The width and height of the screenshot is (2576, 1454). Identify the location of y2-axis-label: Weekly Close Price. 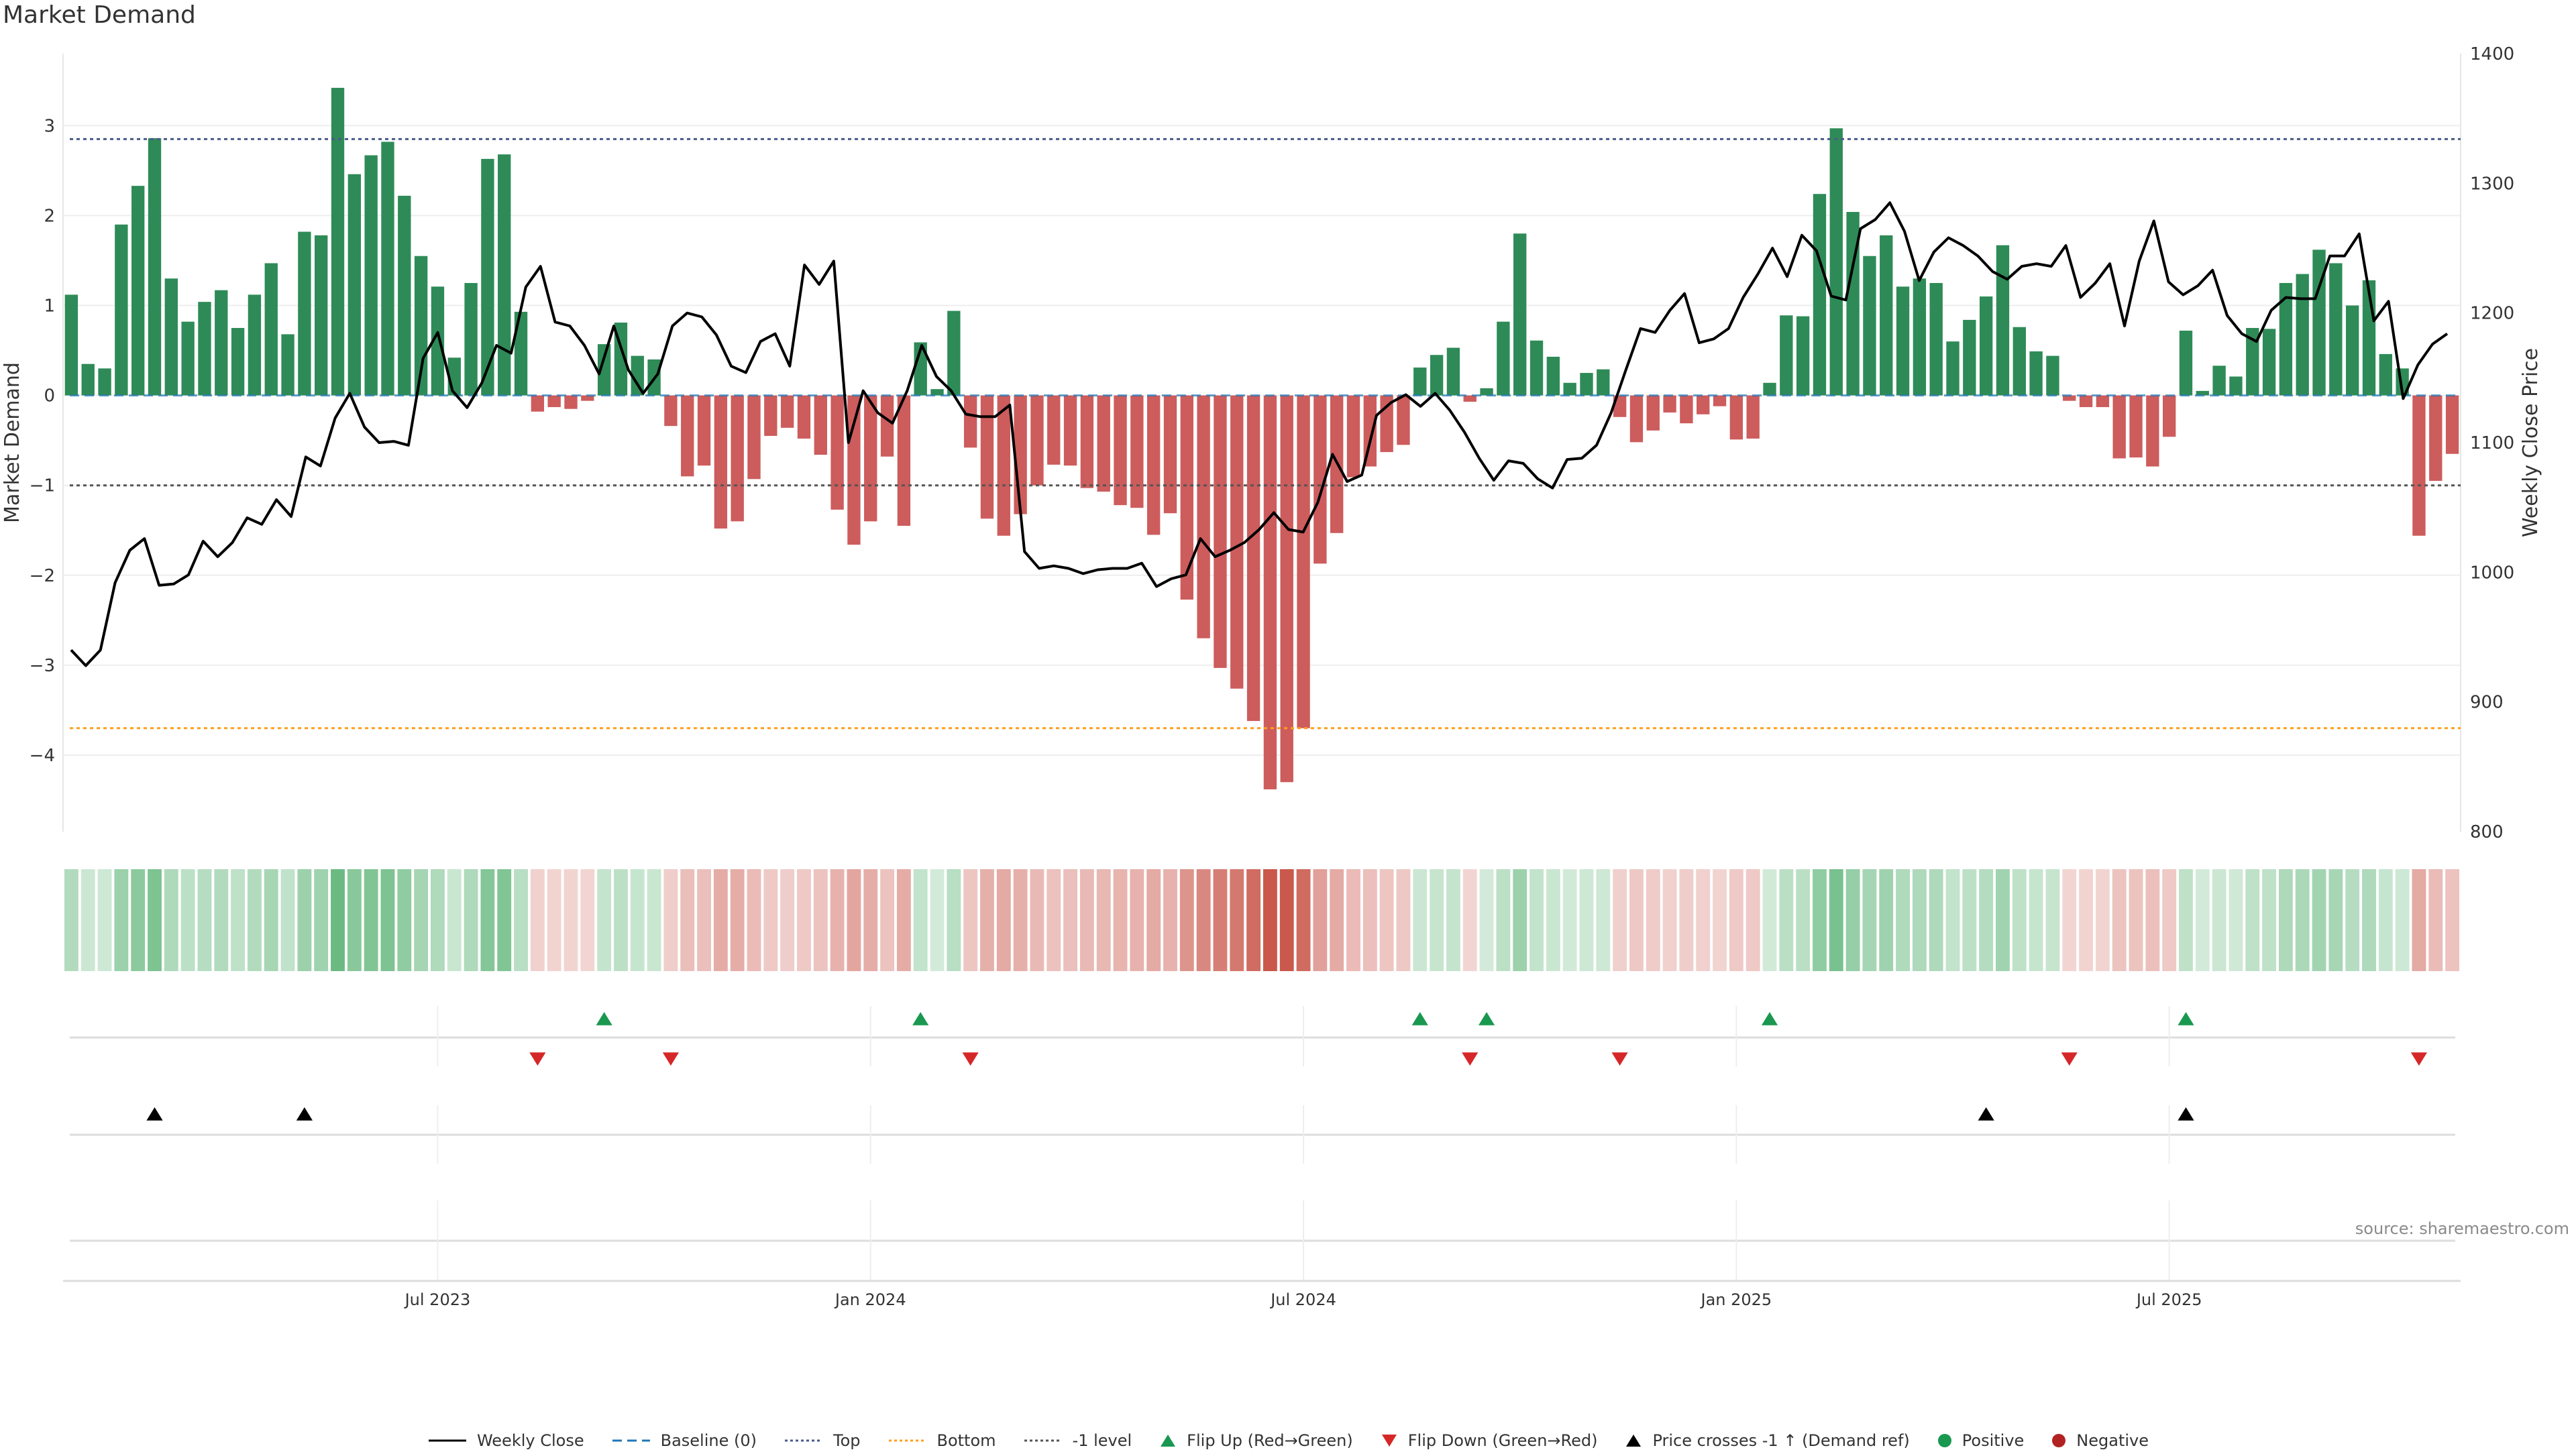
(2530, 442).